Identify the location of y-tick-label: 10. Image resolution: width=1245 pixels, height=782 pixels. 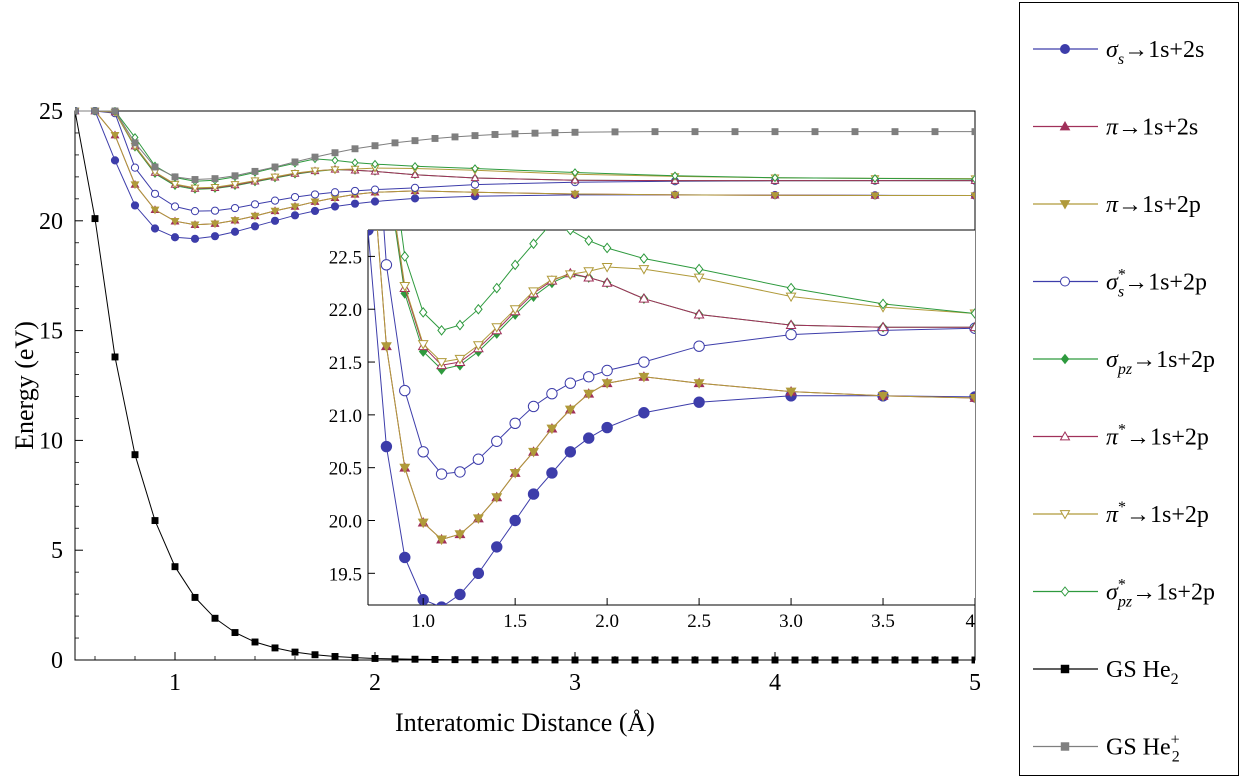
(51, 441).